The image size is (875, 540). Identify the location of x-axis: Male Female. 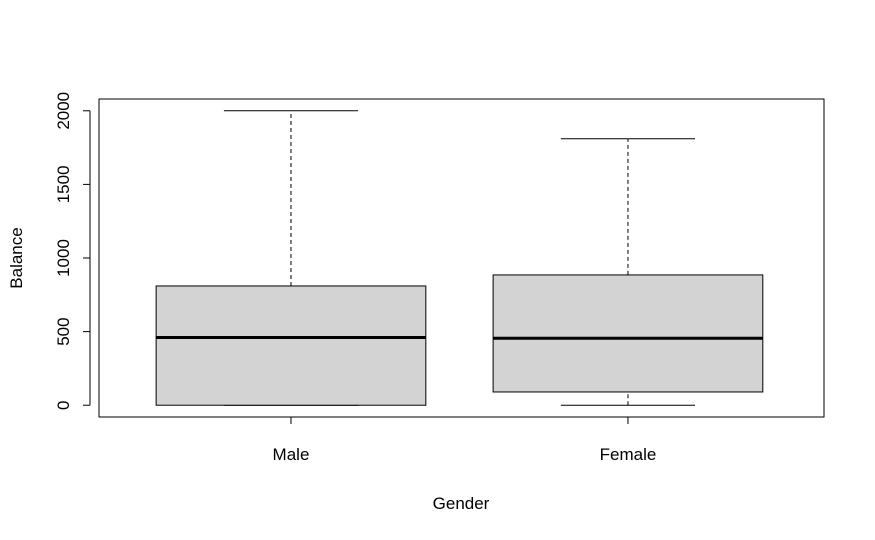
(465, 440).